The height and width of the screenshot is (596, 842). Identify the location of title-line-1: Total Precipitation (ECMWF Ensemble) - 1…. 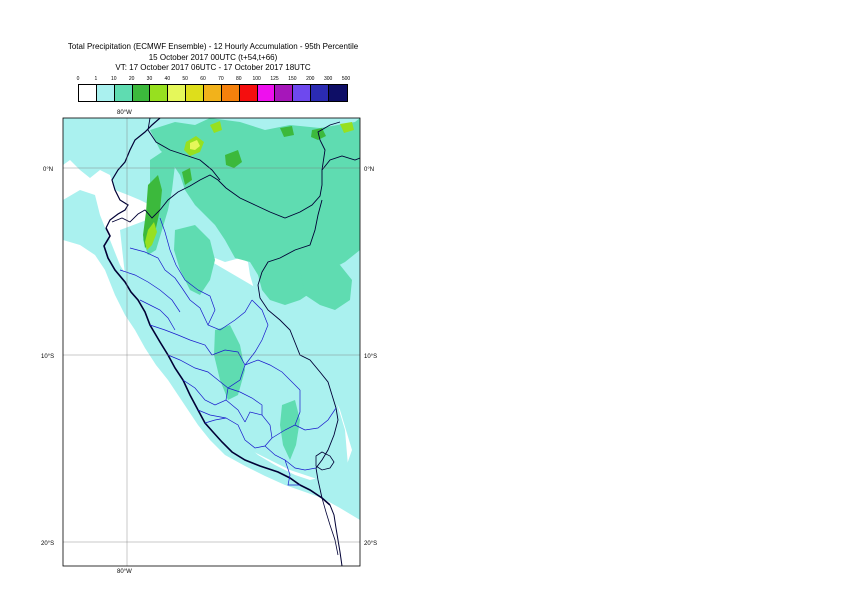
(213, 46).